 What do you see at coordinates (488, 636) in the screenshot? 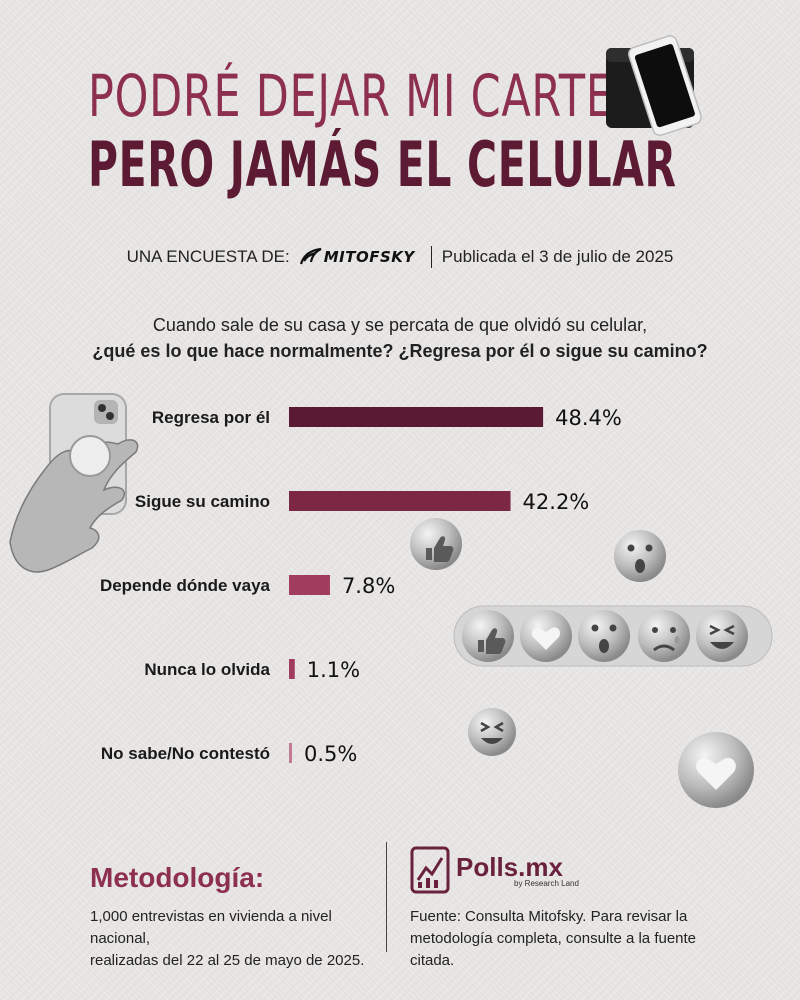
I see `like-icon` at bounding box center [488, 636].